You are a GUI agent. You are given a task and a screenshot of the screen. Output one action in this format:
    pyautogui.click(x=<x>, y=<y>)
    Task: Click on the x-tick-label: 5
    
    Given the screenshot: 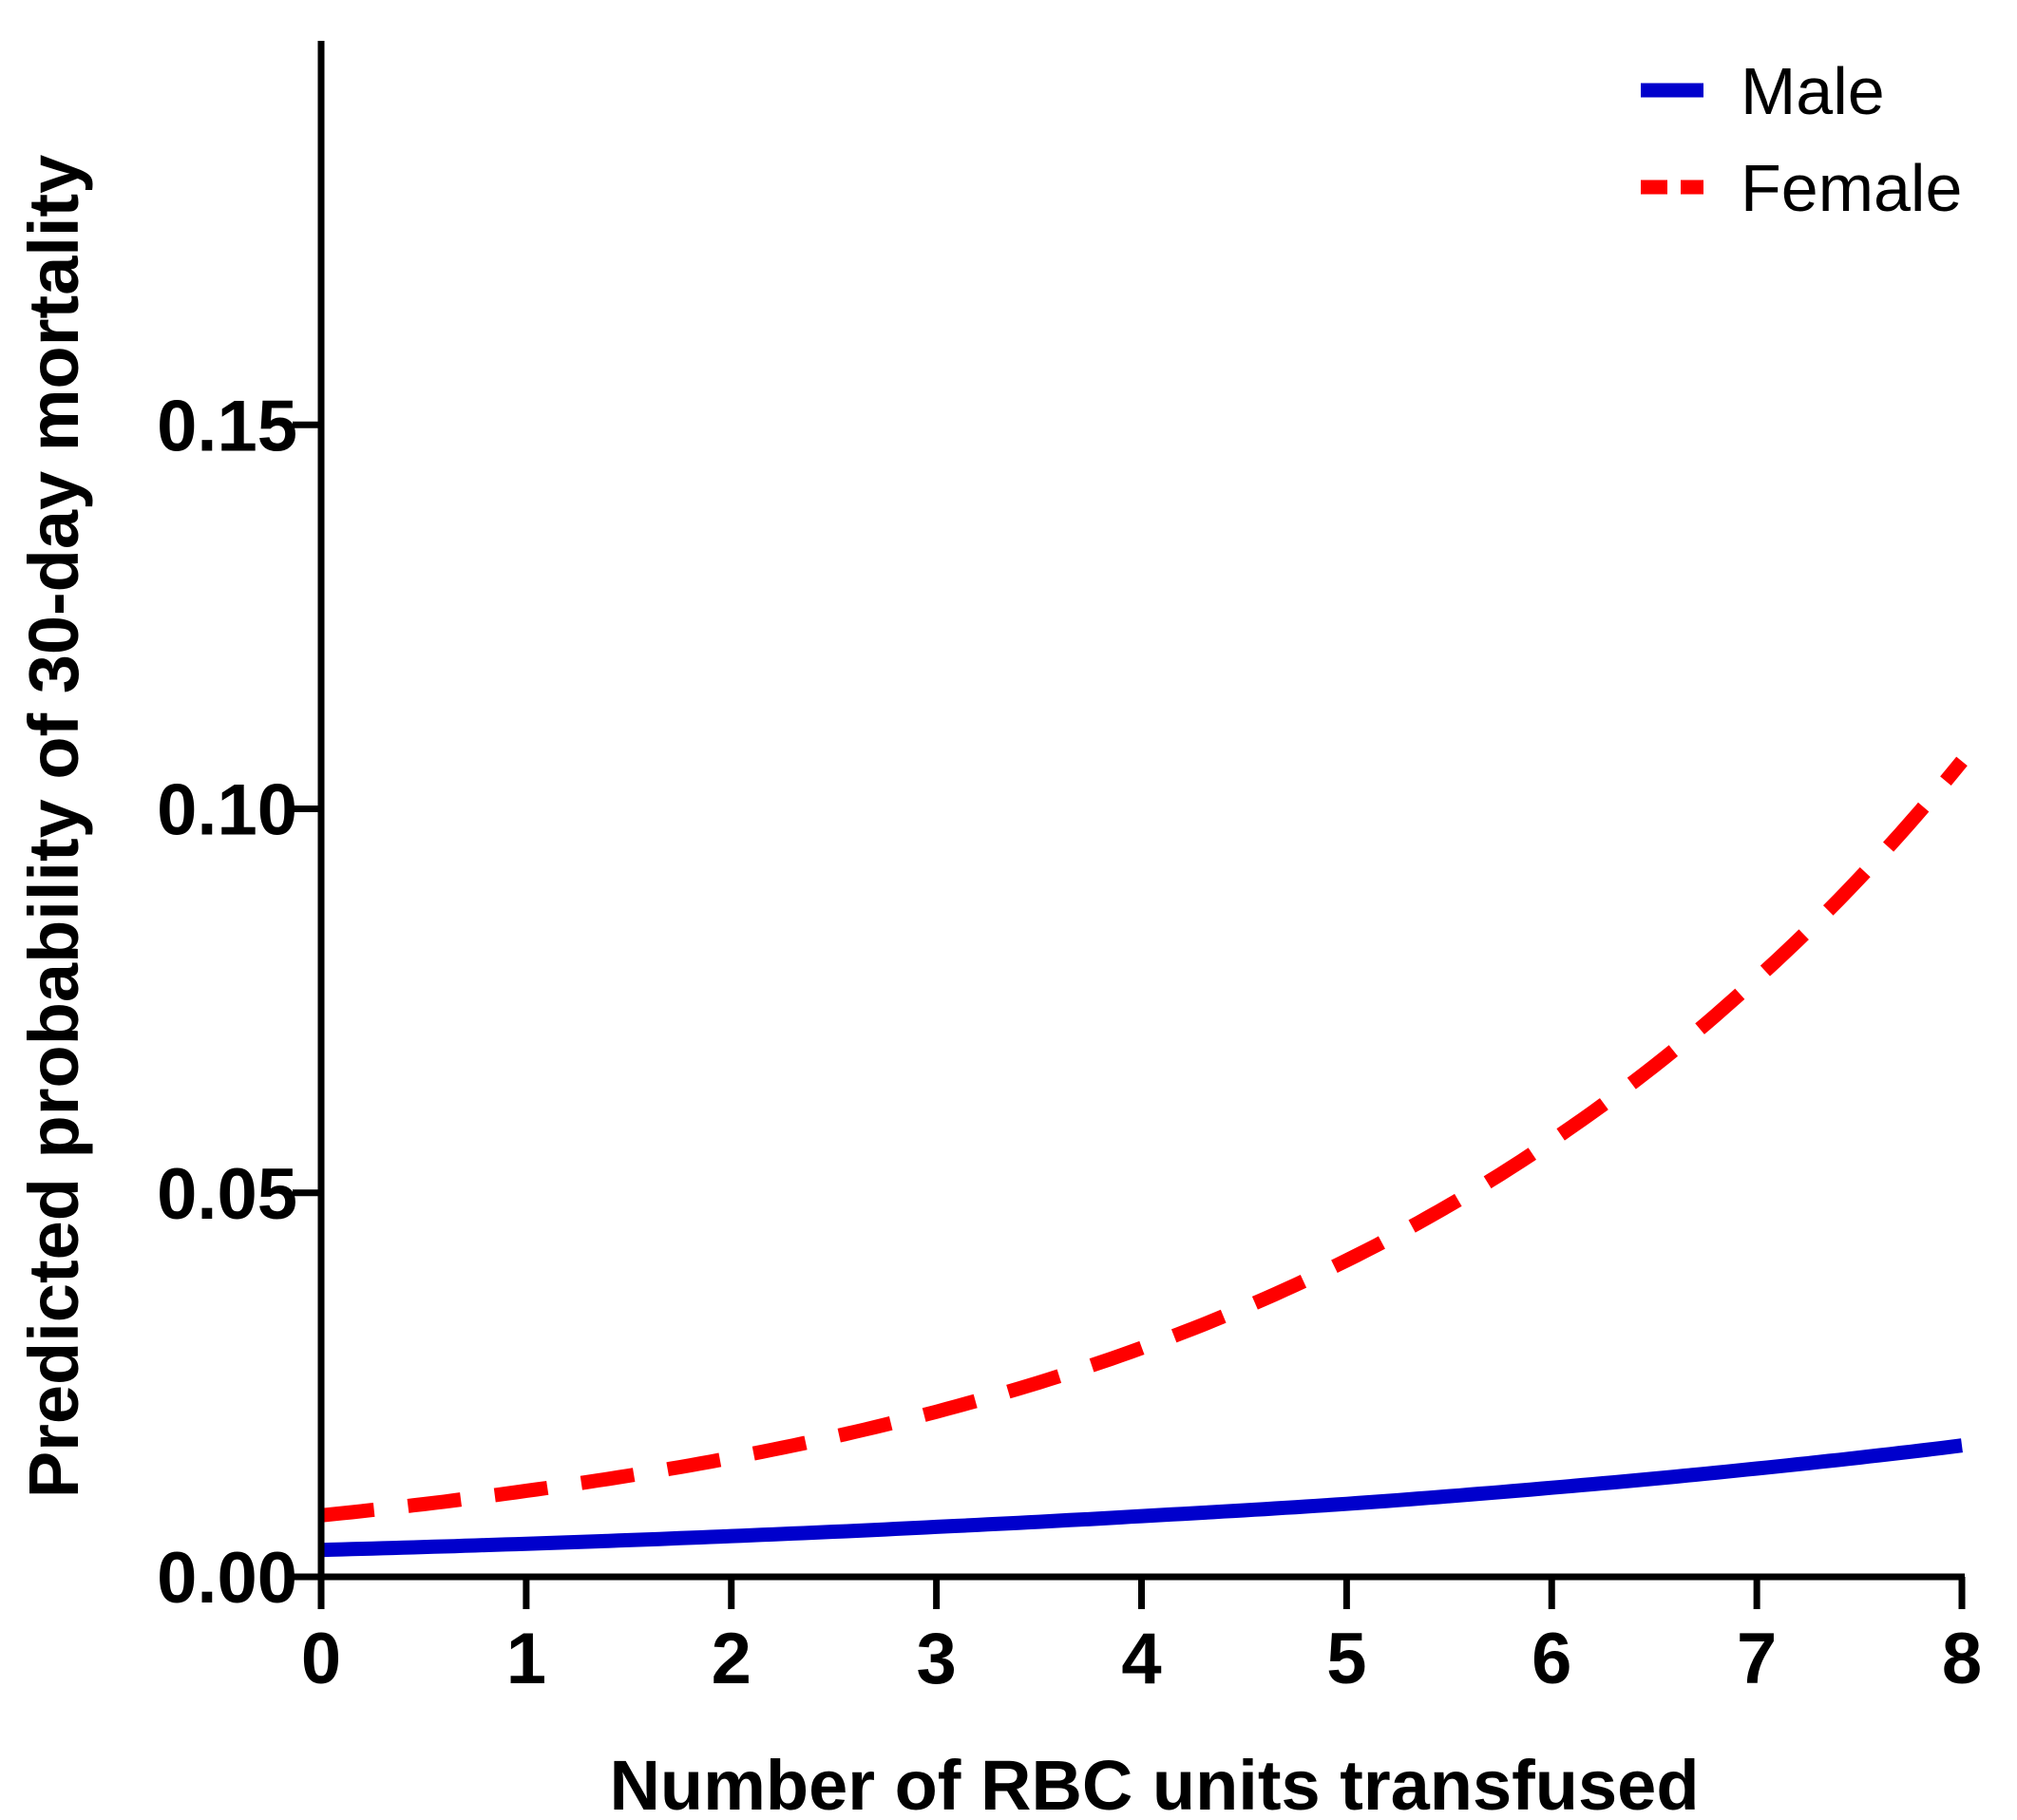 What is the action you would take?
    pyautogui.click(x=1346, y=1659)
    